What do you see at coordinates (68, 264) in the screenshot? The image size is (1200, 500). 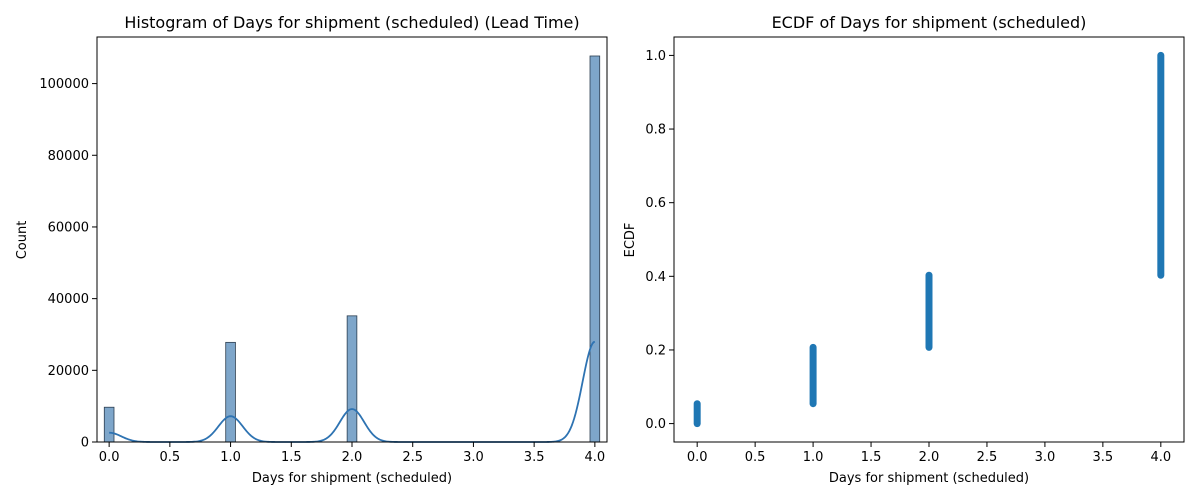 I see `histogram-y-ticks: 0 20000 40000 60000 80000 100000` at bounding box center [68, 264].